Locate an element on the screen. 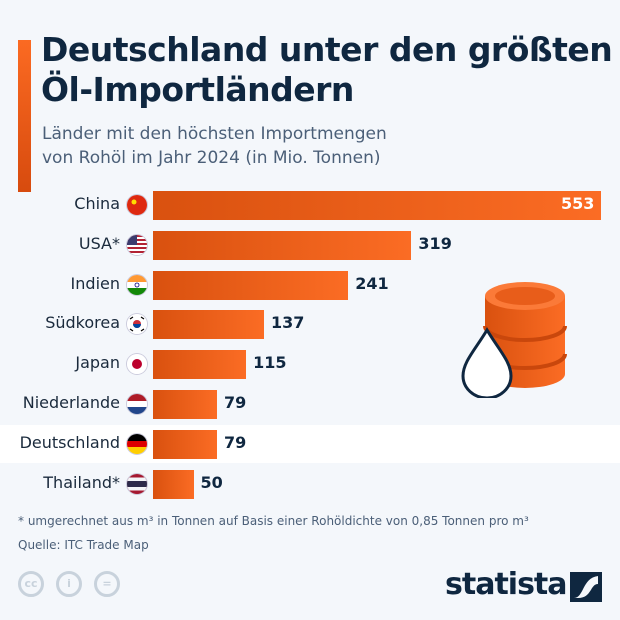 The height and width of the screenshot is (620, 620). flag-indien-icon is located at coordinates (137, 284).